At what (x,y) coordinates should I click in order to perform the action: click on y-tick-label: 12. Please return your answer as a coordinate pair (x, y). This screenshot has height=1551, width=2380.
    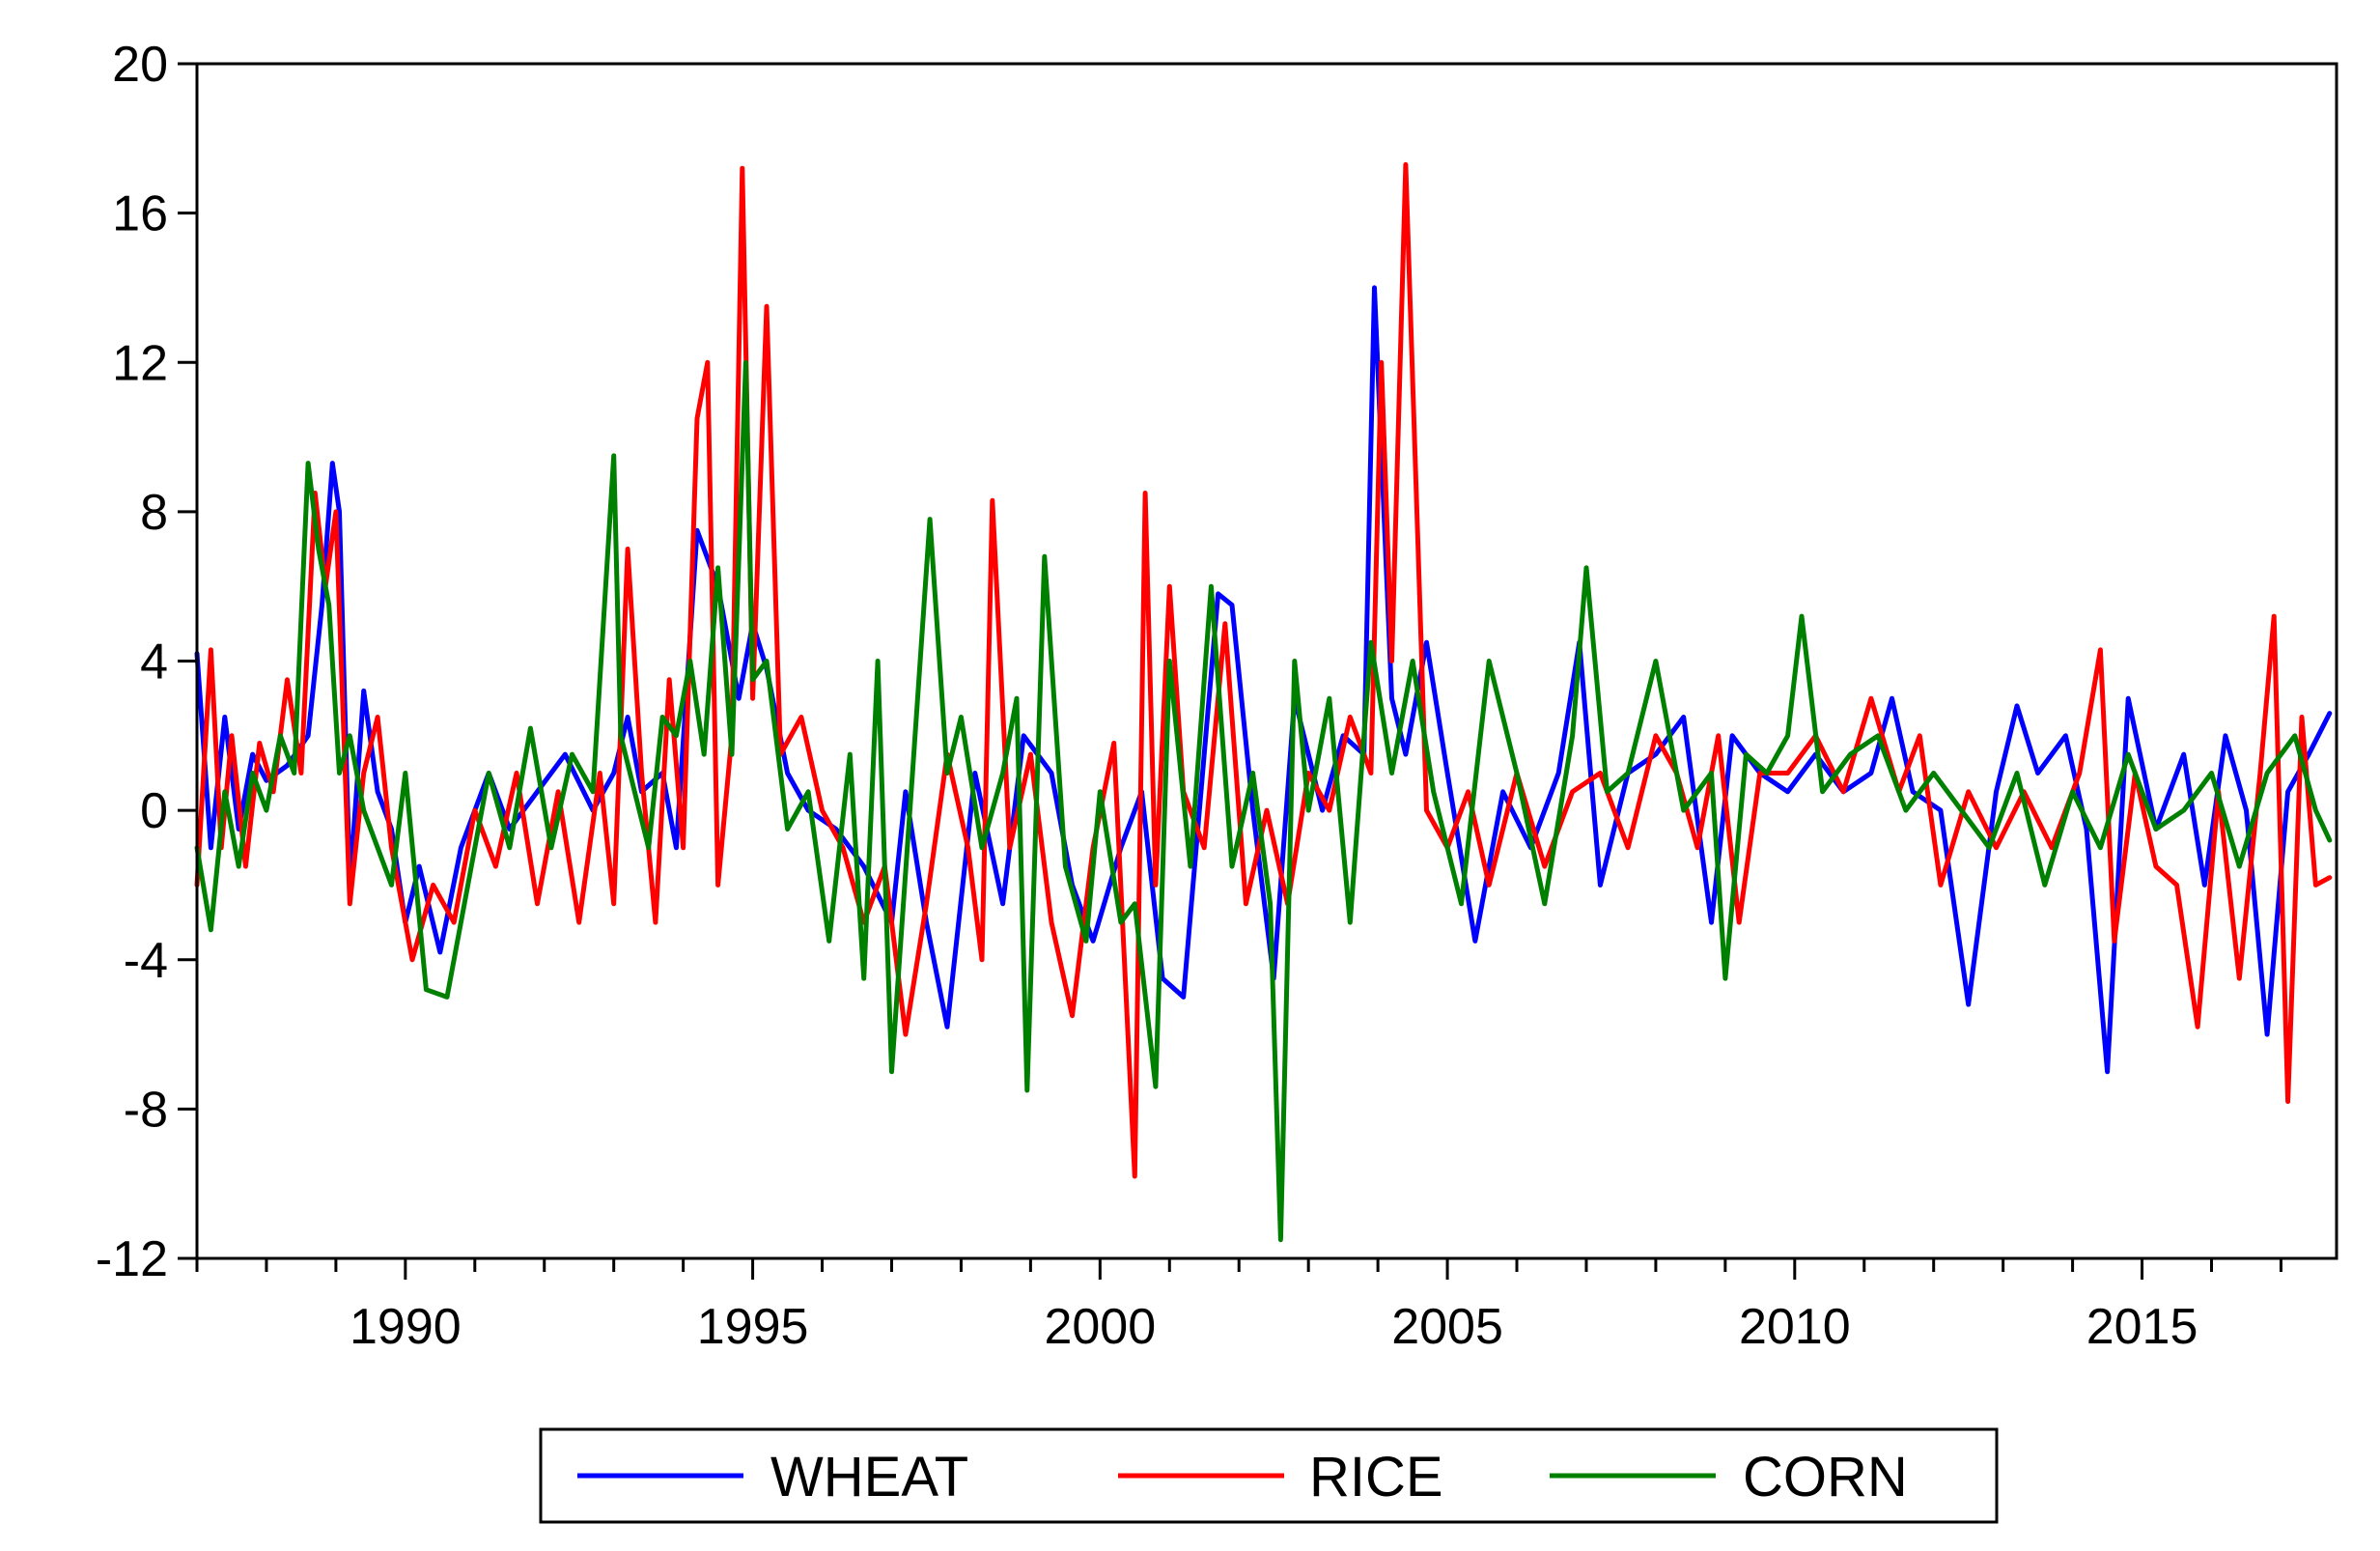
    Looking at the image, I should click on (140, 363).